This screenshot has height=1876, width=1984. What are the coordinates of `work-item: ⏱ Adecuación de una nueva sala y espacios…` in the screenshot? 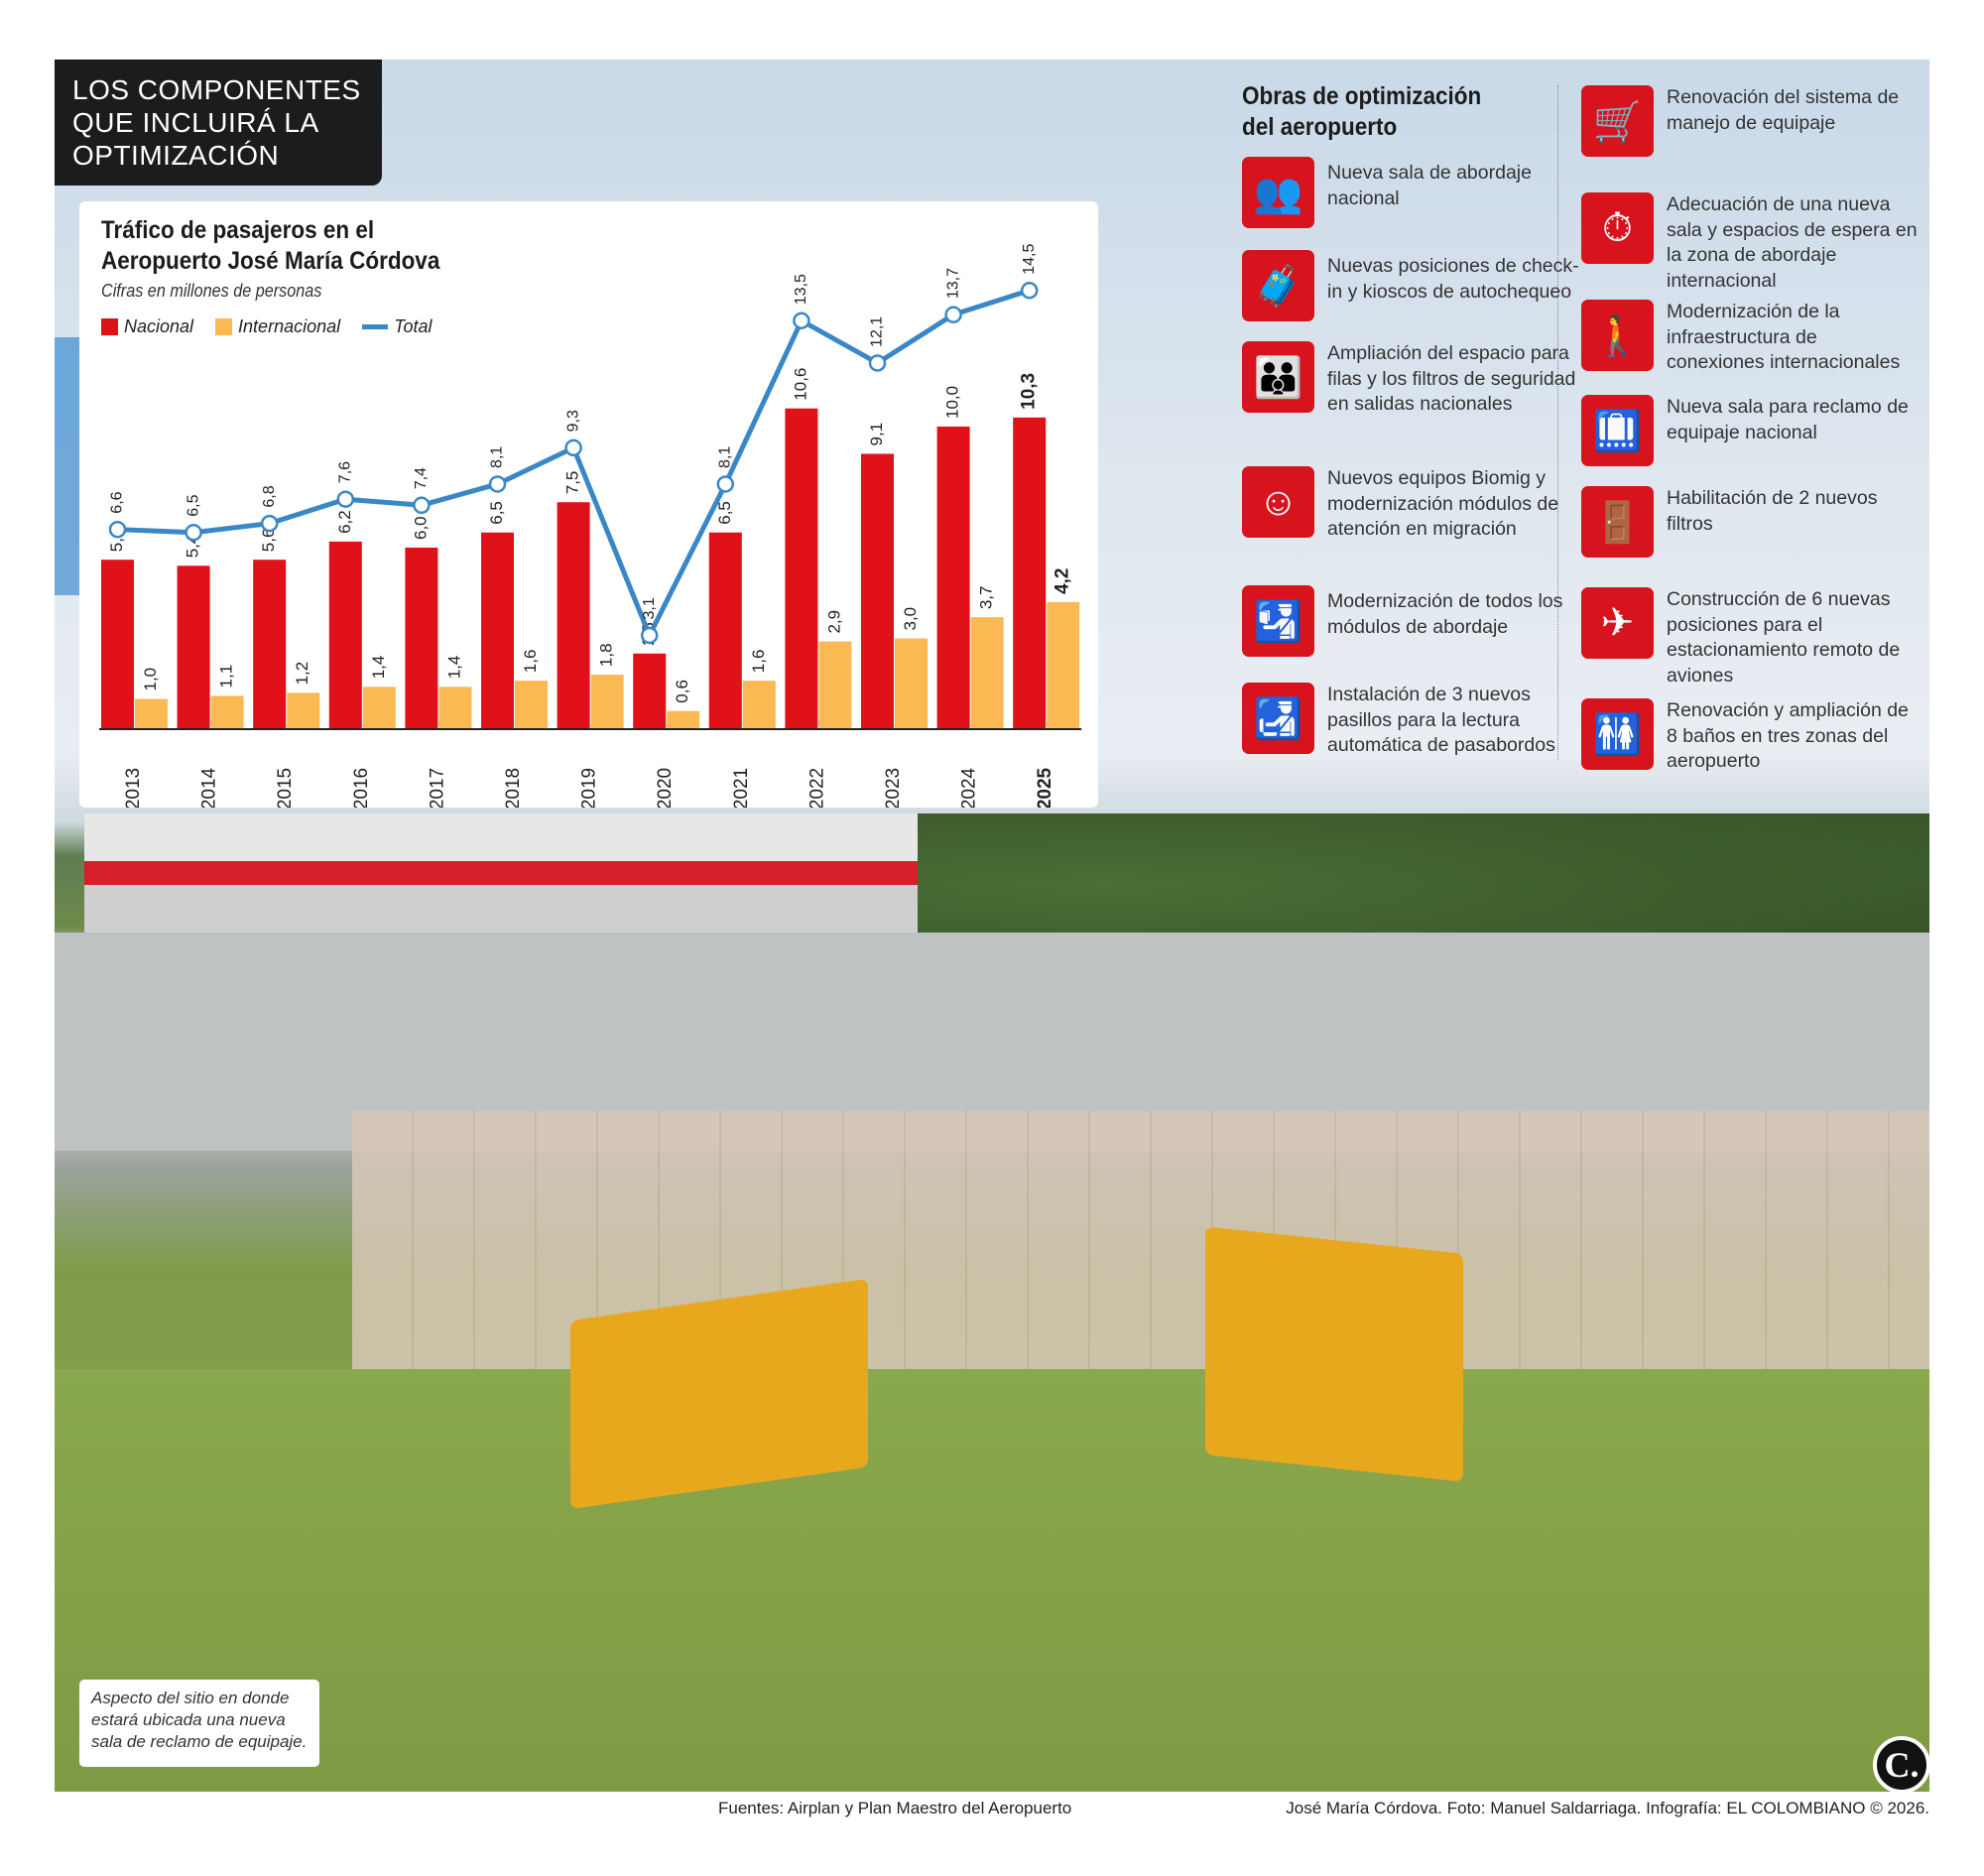 It's located at (1750, 243).